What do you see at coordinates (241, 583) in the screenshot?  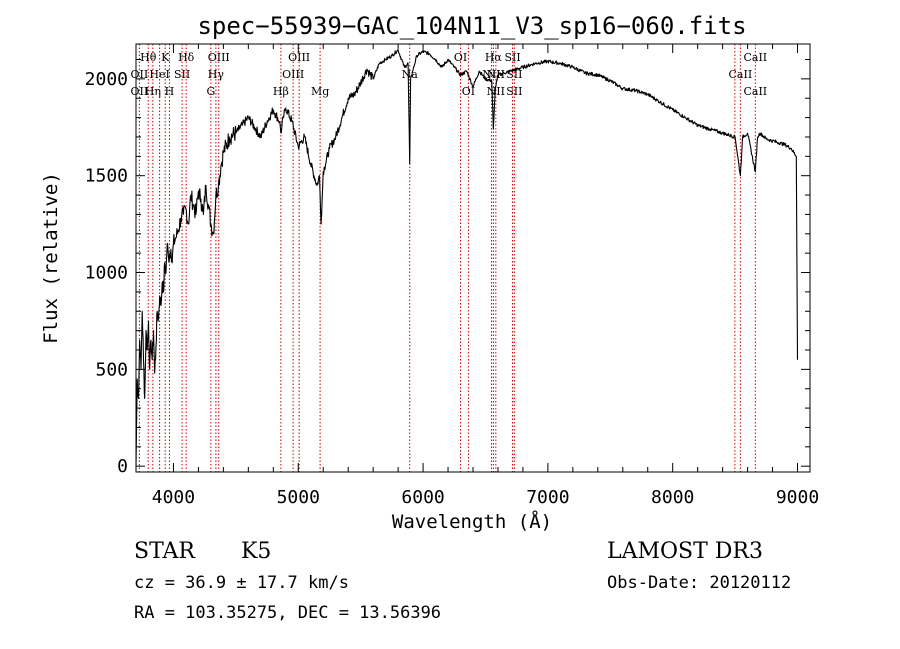 I see `redshift-text: cz = 36.9 ± 17.7 km/s` at bounding box center [241, 583].